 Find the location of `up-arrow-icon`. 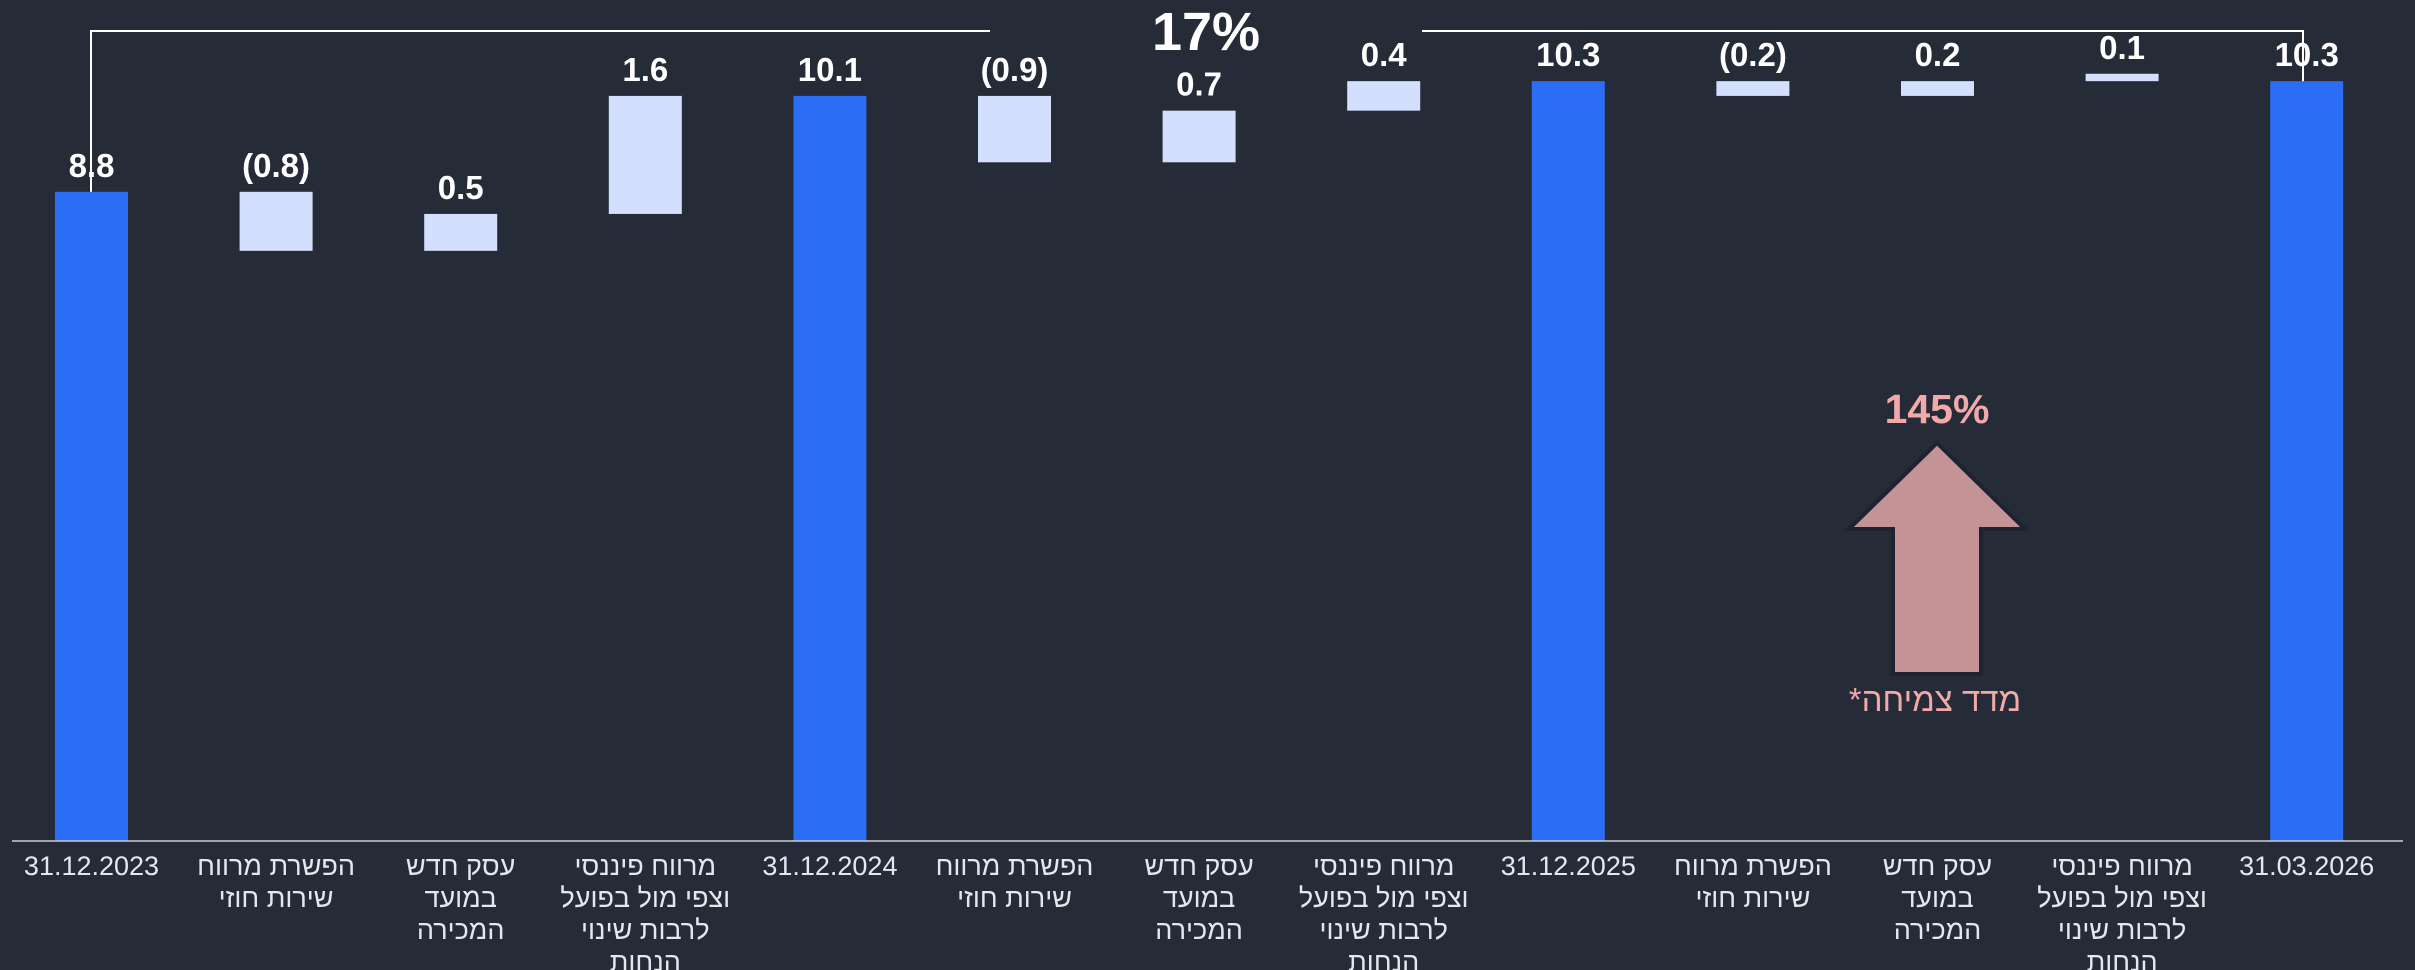

up-arrow-icon is located at coordinates (1937, 558).